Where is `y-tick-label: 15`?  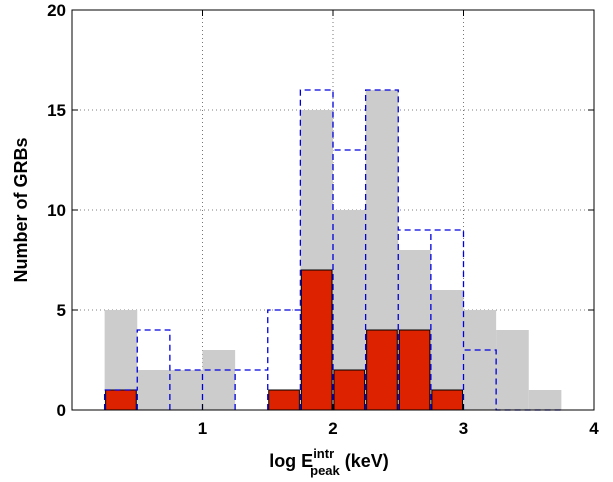
y-tick-label: 15 is located at coordinates (56, 110).